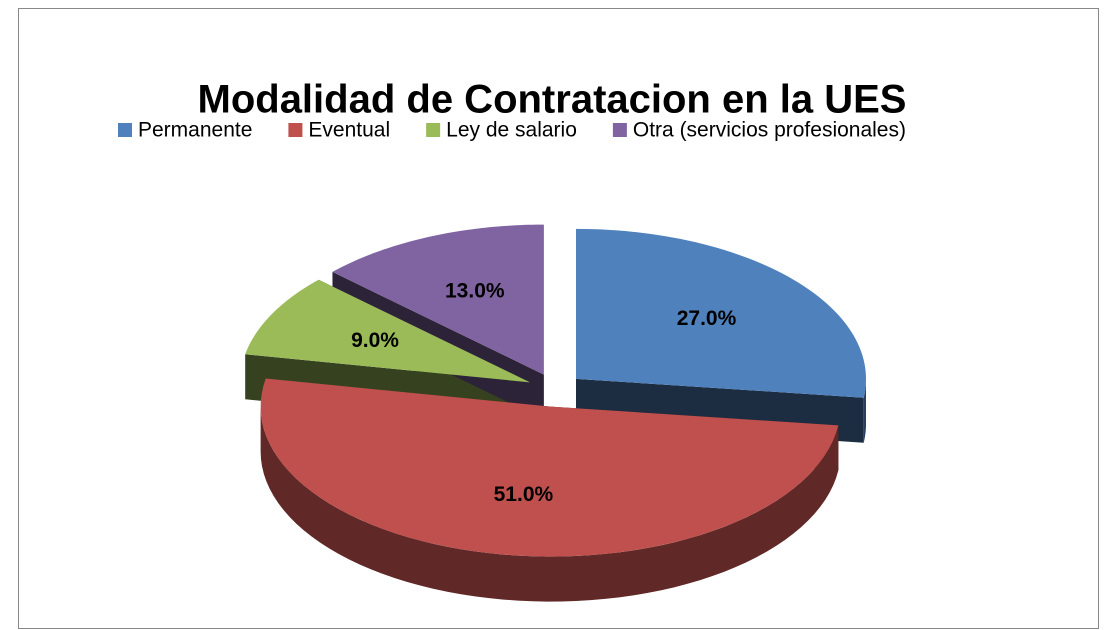  I want to click on data-label: 51.0%, so click(524, 494).